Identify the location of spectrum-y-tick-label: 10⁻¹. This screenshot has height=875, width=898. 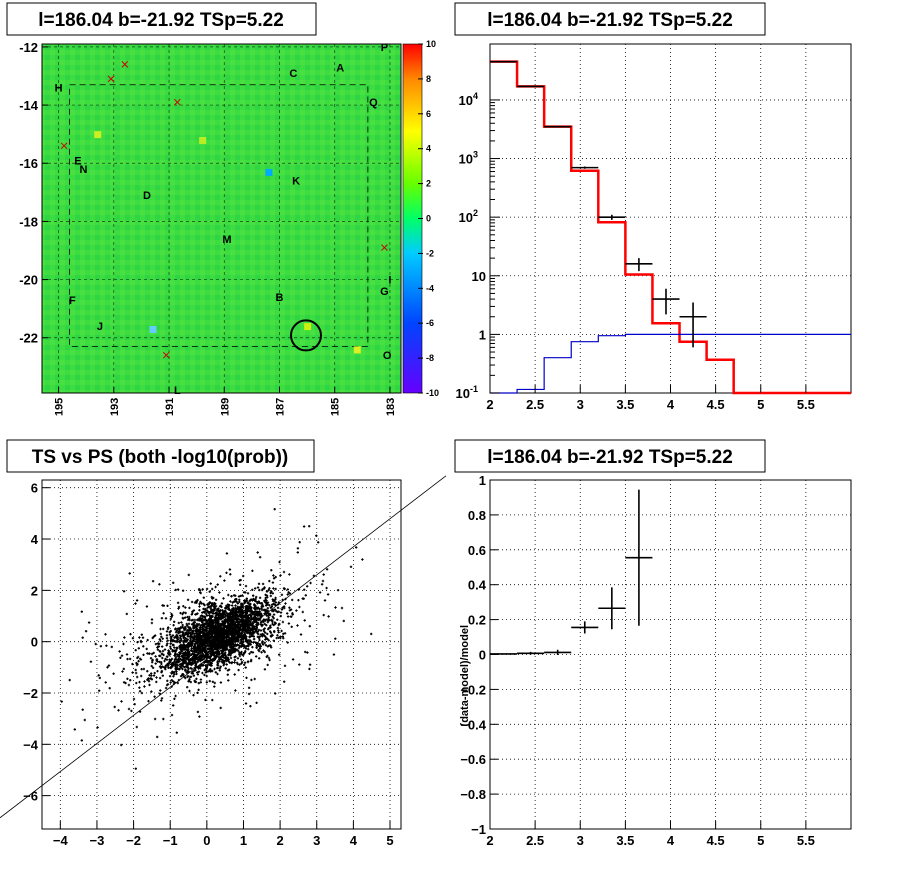
(467, 392).